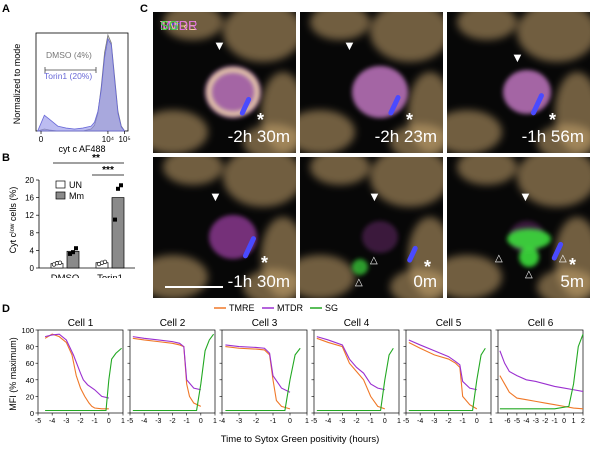 The image size is (600, 449). I want to click on legend-dmso: DMSO (4%), so click(69, 55).